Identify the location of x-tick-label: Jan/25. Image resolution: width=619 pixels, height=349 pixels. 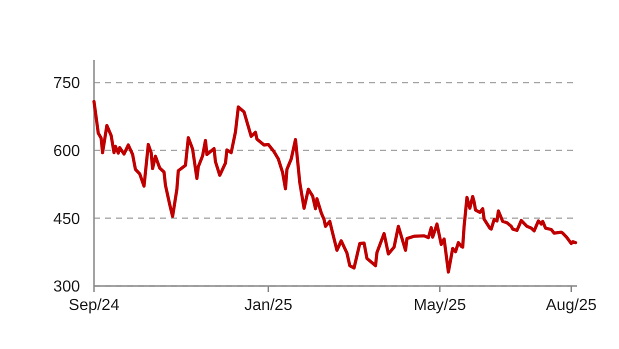
(268, 305).